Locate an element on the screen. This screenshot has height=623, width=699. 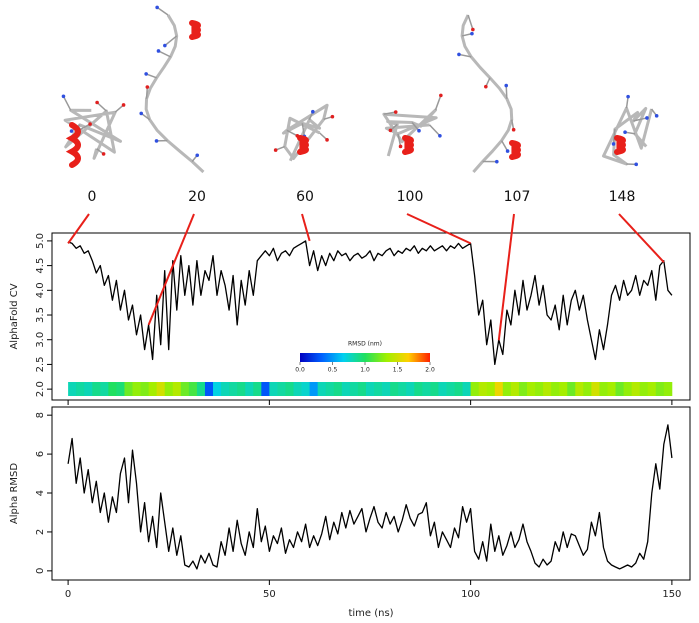
y-tick-label: 3.5 is located at coordinates (40, 315).